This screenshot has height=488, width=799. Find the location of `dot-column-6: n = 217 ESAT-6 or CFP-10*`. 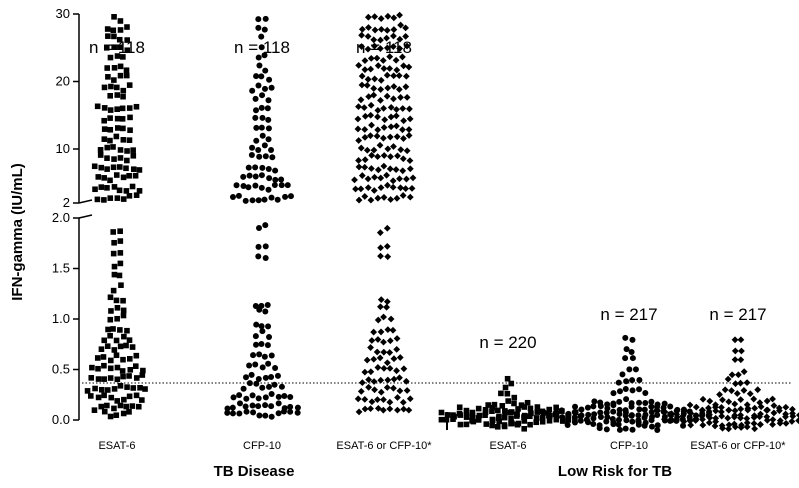

dot-column-6: n = 217 ESAT-6 or CFP-10* is located at coordinates (726, 378).